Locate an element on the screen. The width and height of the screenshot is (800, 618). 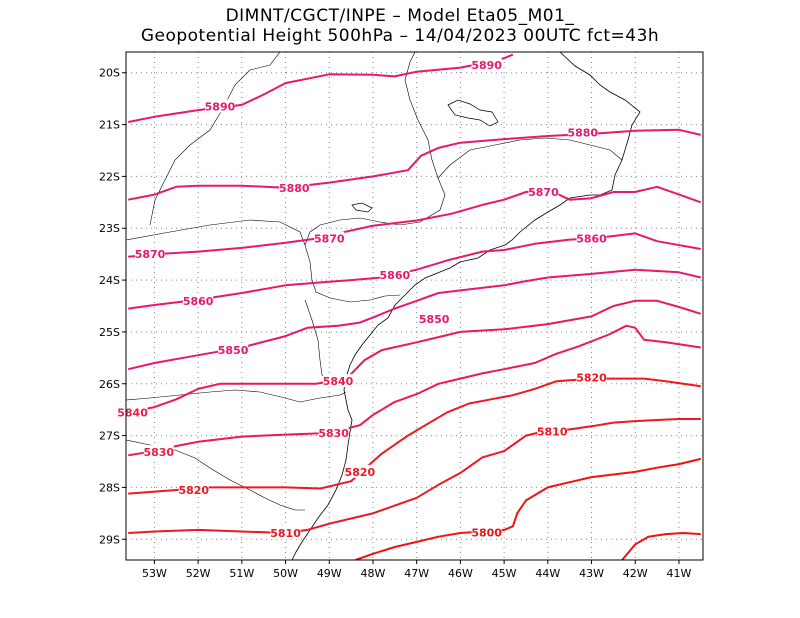
lon-tick-label: 43W is located at coordinates (591, 573).